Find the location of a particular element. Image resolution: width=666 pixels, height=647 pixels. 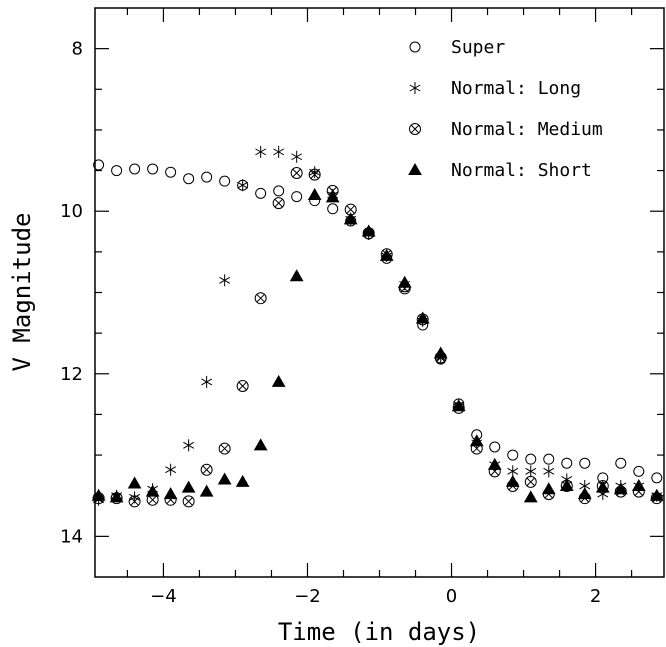

y-tick-label: 8 is located at coordinates (77, 49).